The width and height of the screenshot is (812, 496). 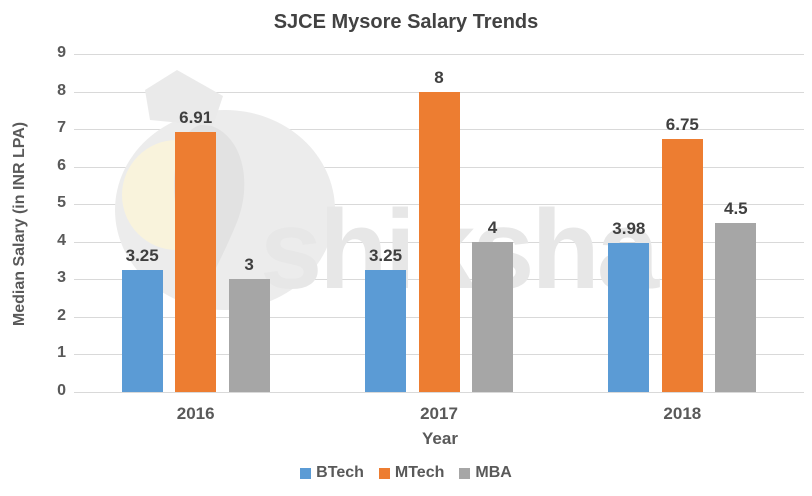 What do you see at coordinates (736, 307) in the screenshot?
I see `bar-mba-2018` at bounding box center [736, 307].